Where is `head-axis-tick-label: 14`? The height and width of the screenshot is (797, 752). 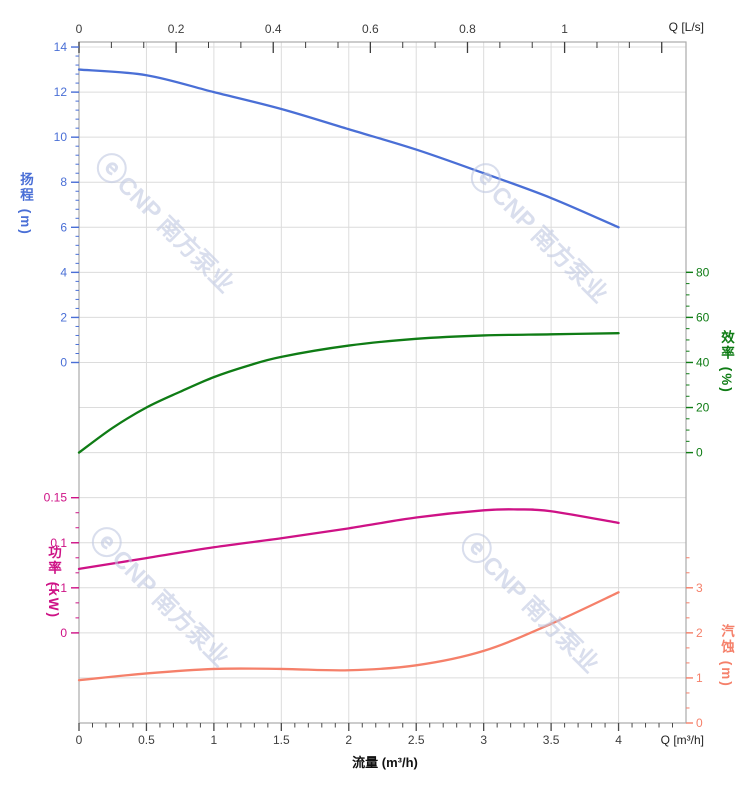
head-axis-tick-label: 14 is located at coordinates (61, 47).